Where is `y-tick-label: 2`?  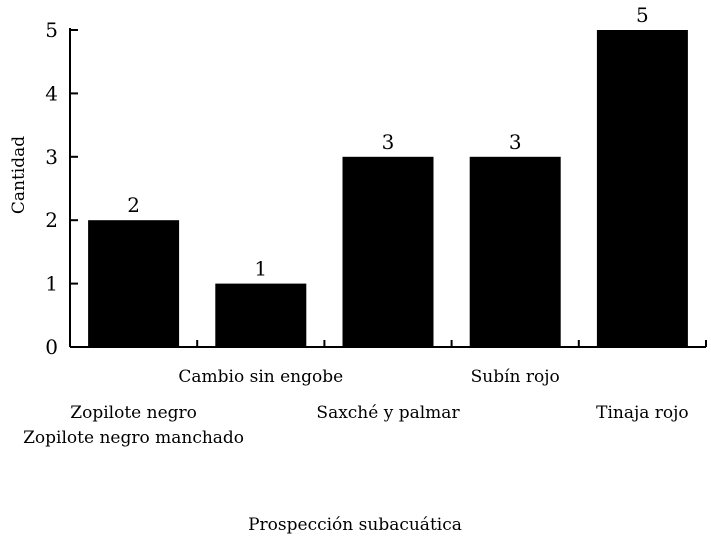
y-tick-label: 2 is located at coordinates (51, 220).